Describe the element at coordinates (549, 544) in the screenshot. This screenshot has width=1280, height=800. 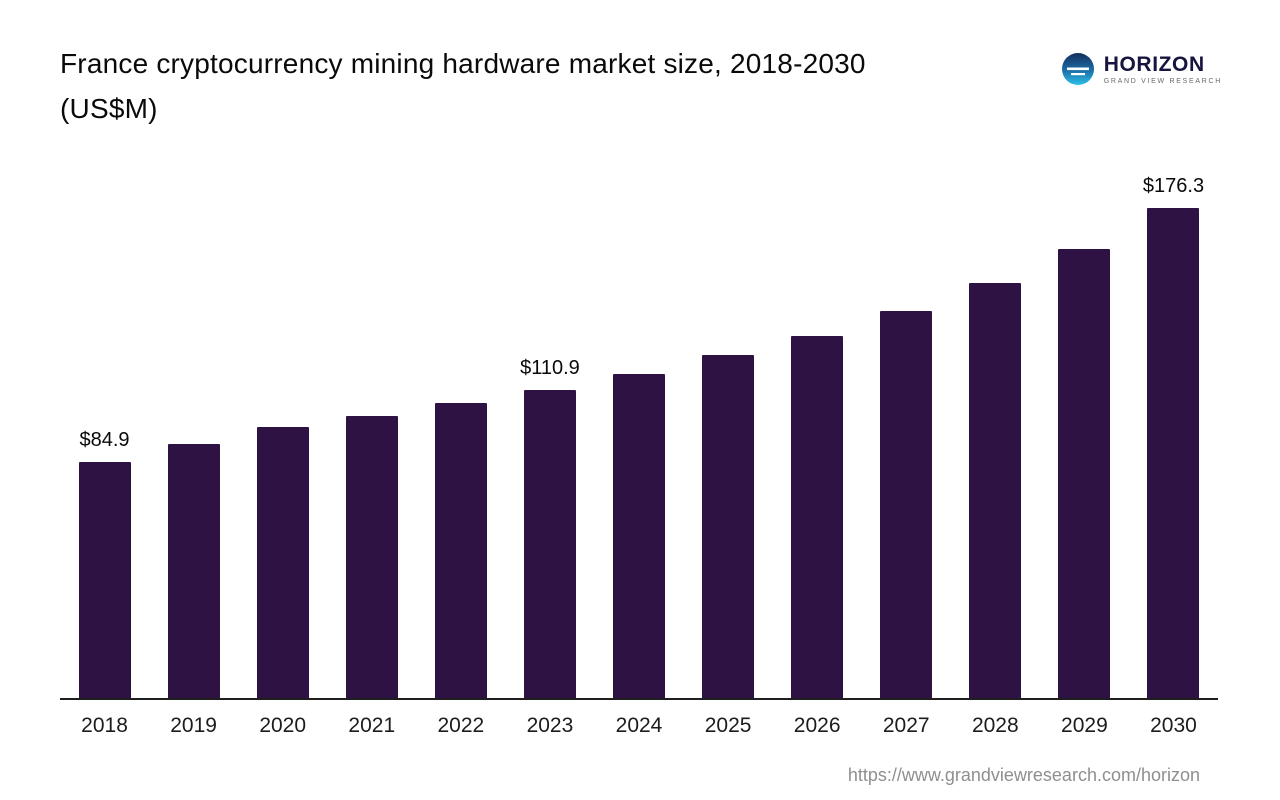
I see `bar-2023` at that location.